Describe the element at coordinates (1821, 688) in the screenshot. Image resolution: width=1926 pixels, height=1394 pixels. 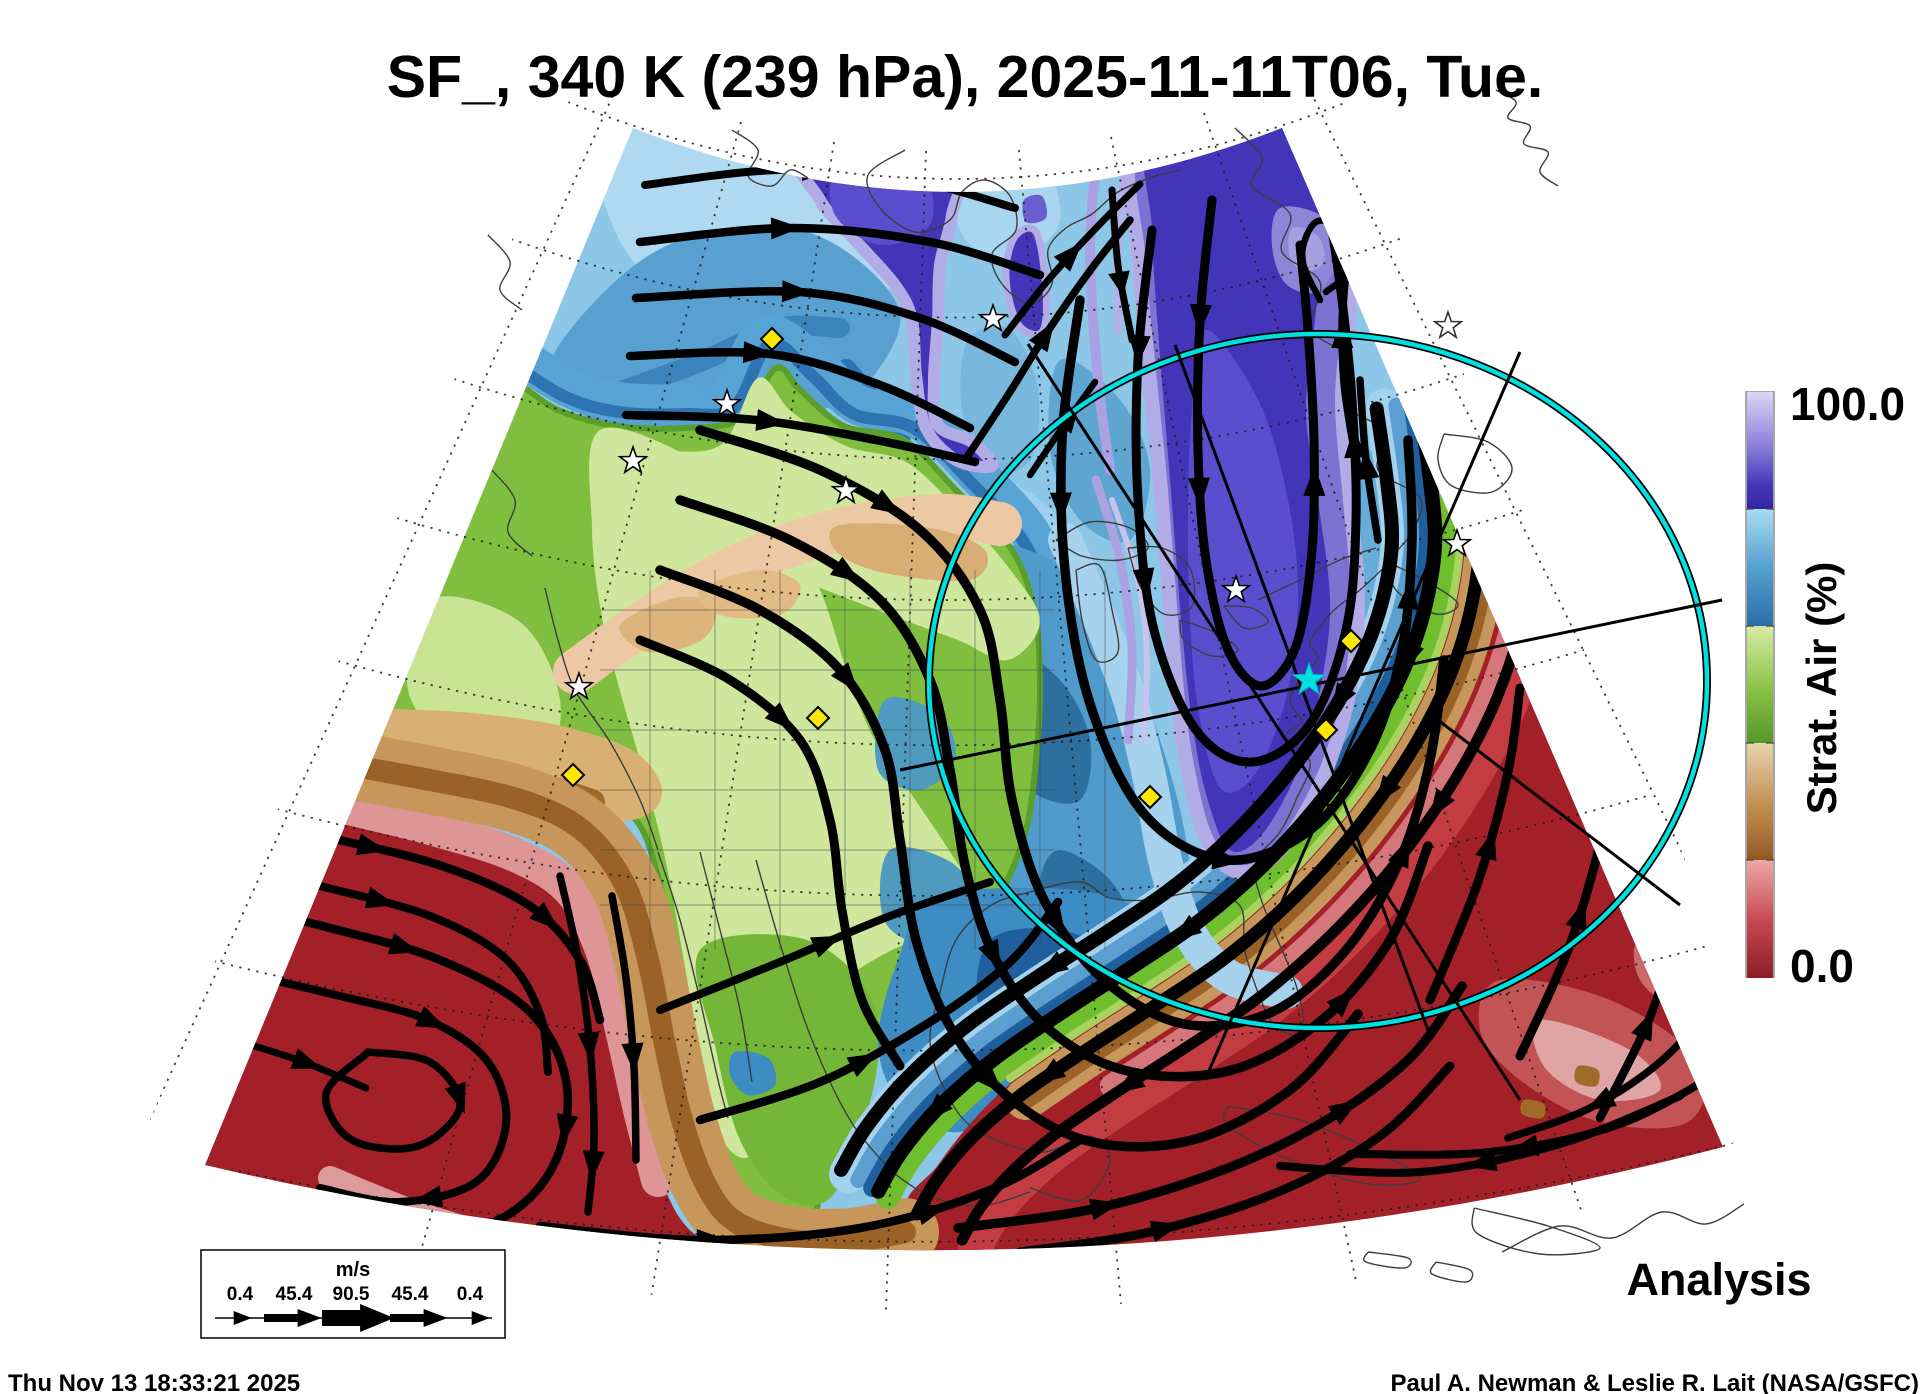
I see `svg-text: Strat. Air (%)` at that location.